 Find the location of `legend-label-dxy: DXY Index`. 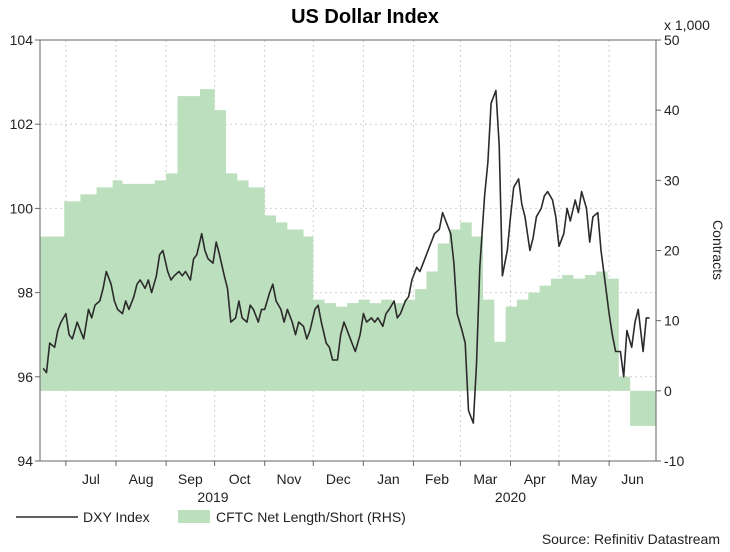

legend-label-dxy: DXY Index is located at coordinates (116, 517).